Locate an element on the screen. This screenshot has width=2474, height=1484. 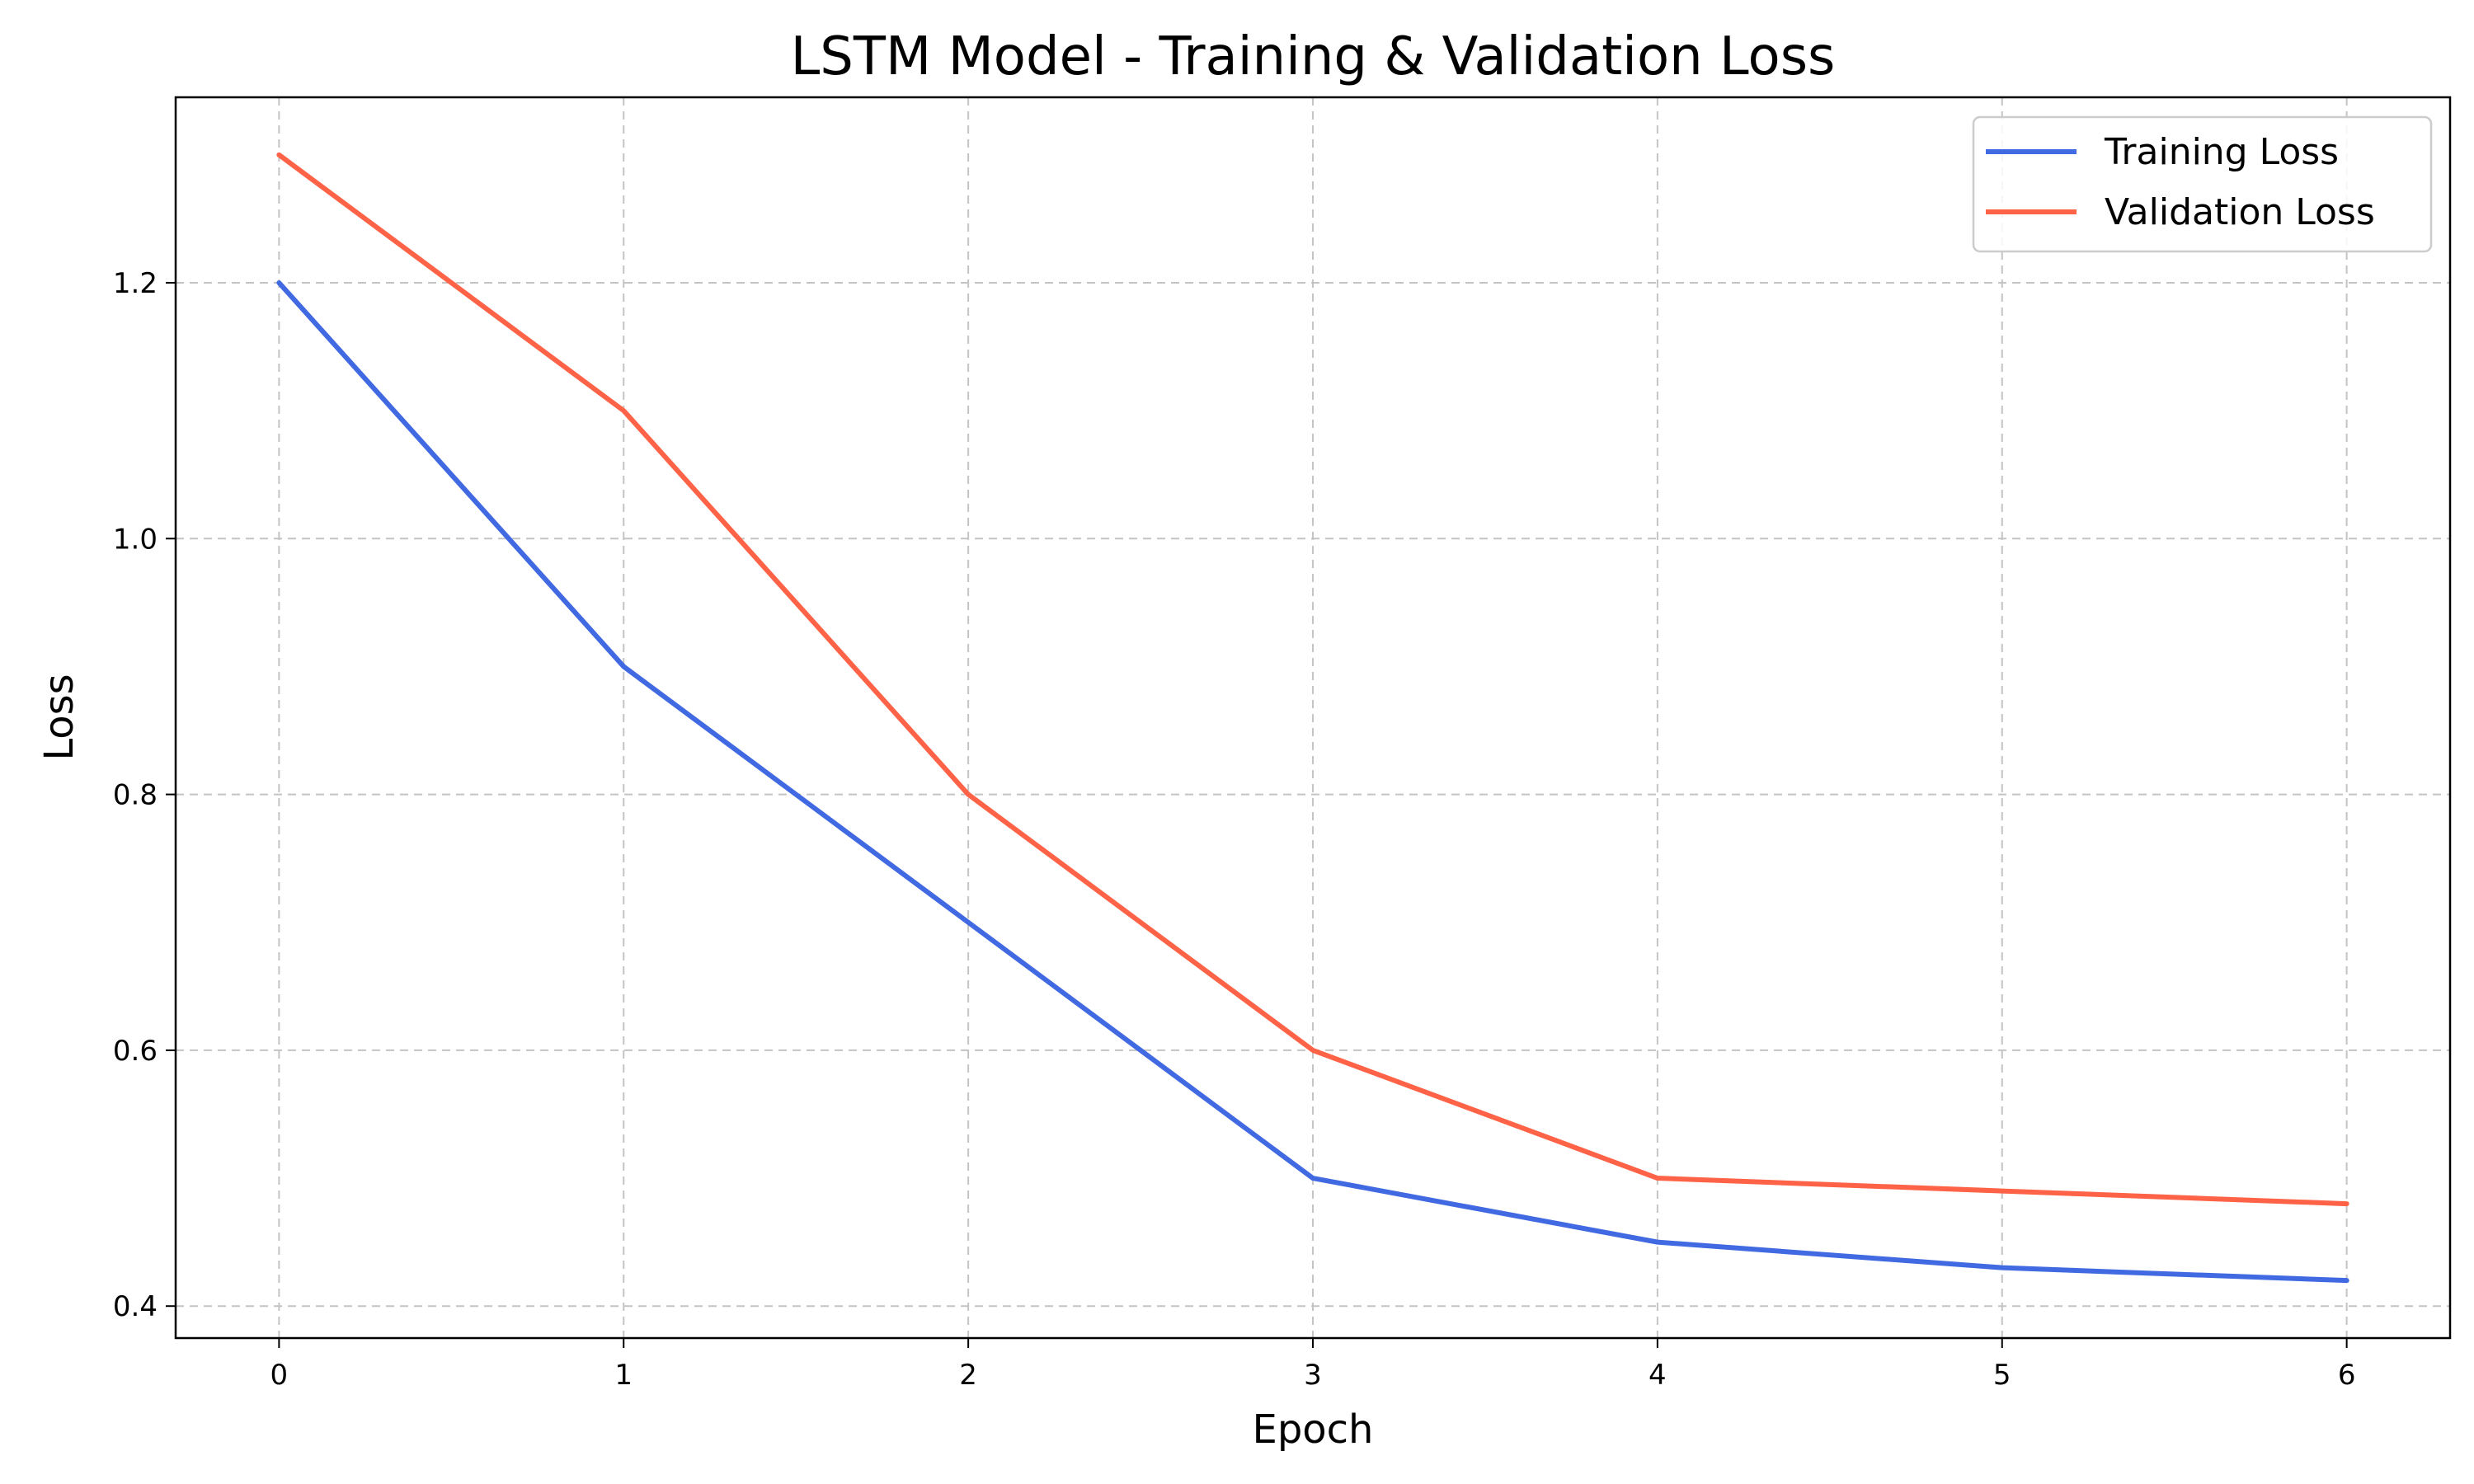
x-tick-label: 1 is located at coordinates (623, 1375).